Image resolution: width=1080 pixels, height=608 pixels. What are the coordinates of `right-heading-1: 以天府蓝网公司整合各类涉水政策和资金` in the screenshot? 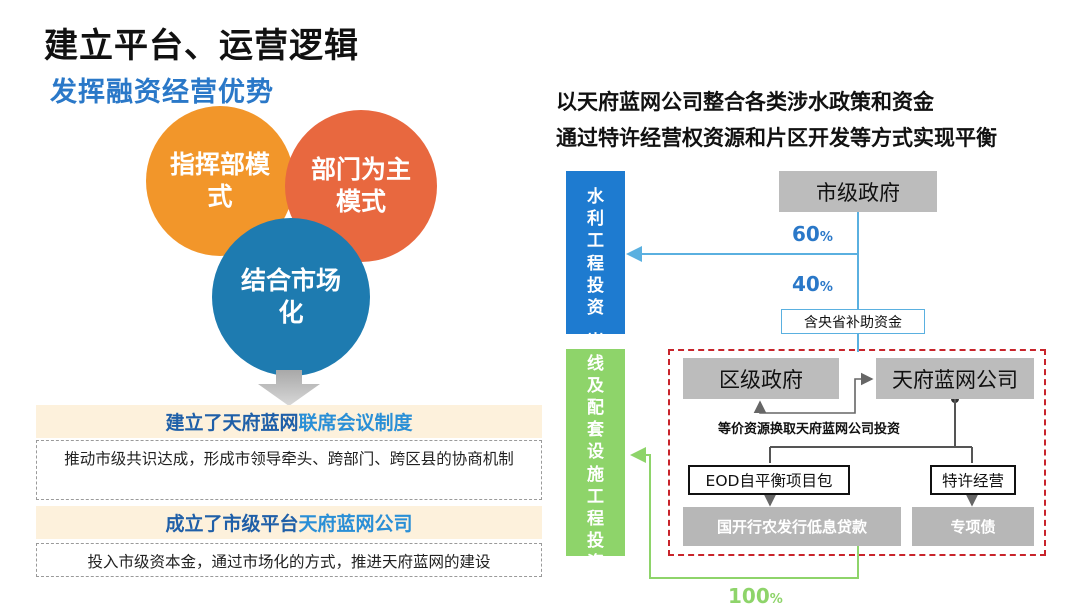 It's located at (745, 102).